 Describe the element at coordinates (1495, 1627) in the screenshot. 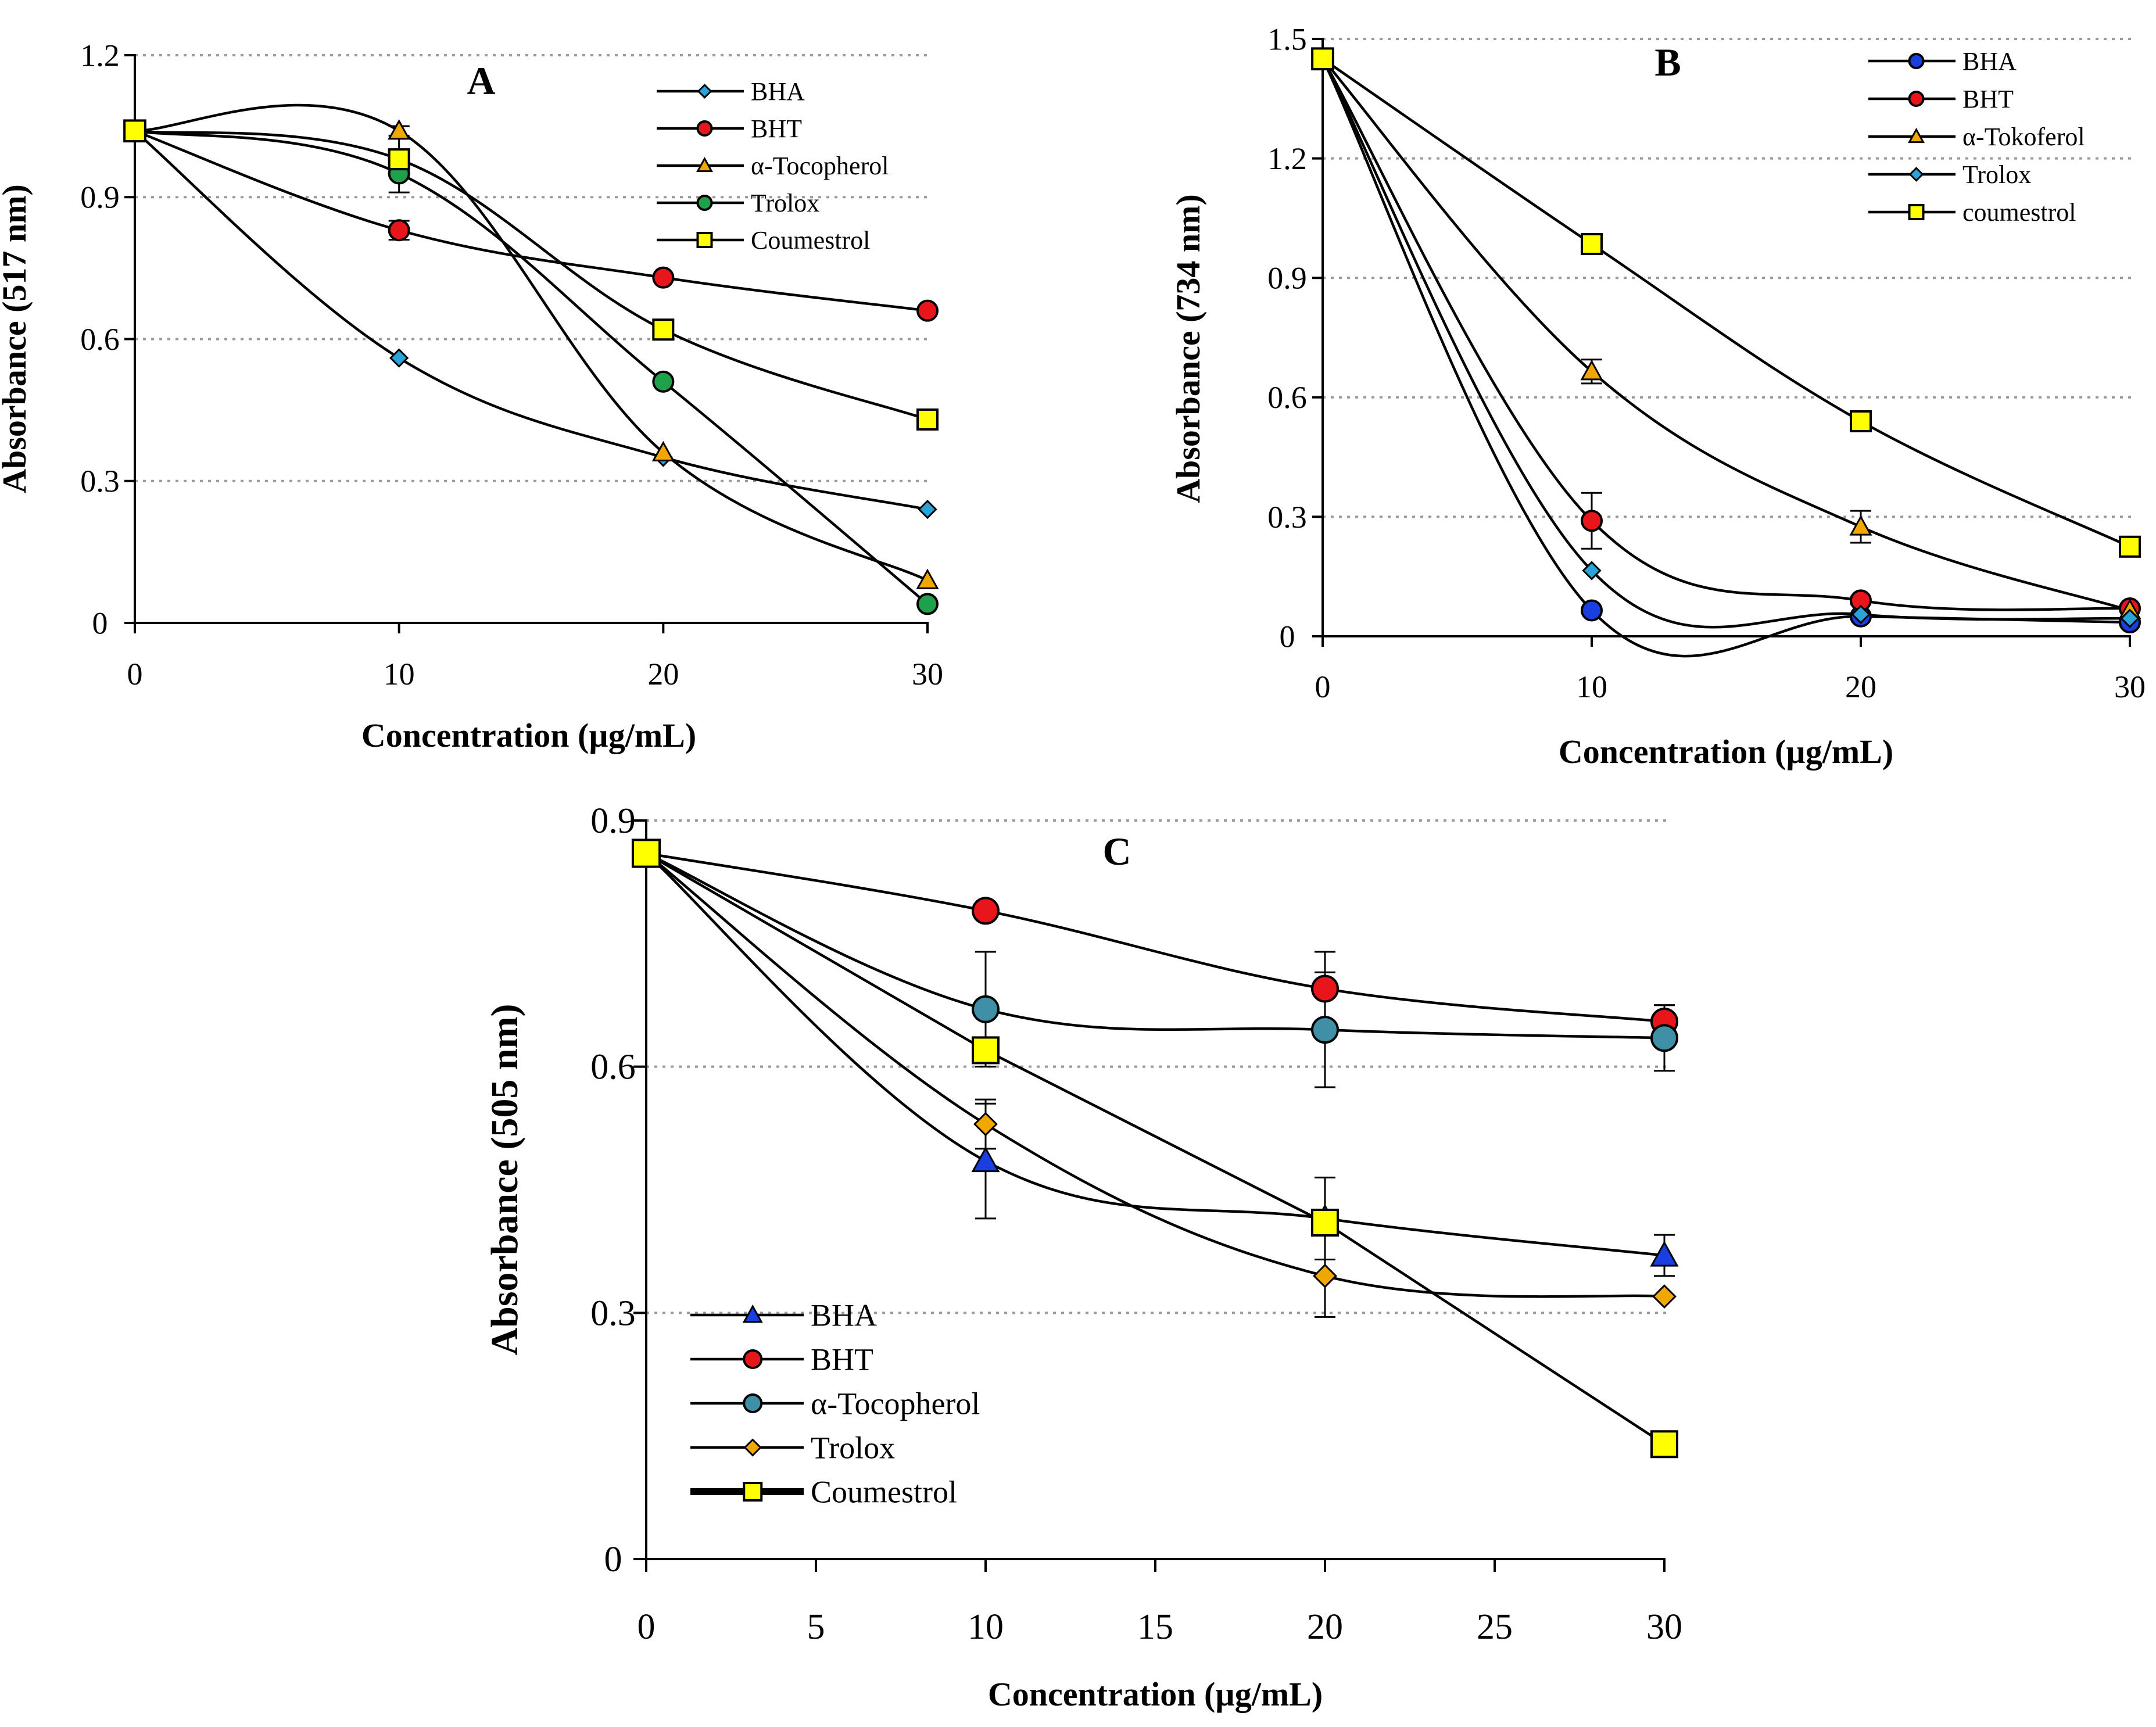

I see `x-tick-label: 25` at that location.